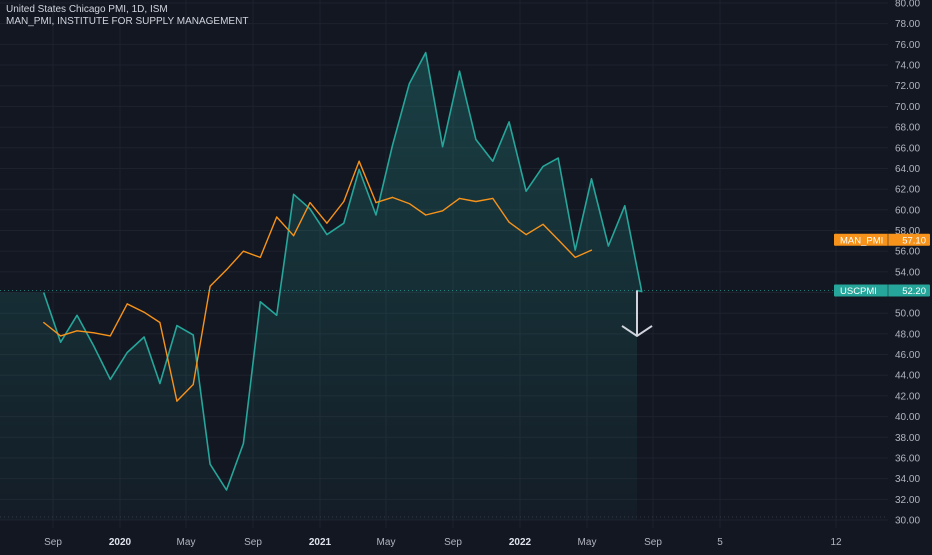 The image size is (932, 555). I want to click on y-tick-label: 76.00, so click(907, 45).